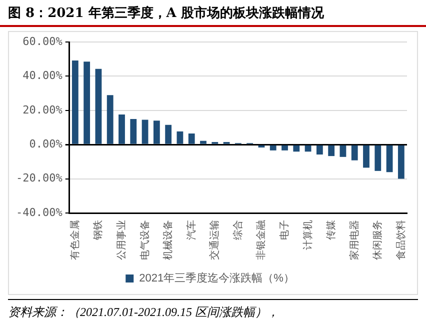 The width and height of the screenshot is (426, 336). What do you see at coordinates (261, 240) in the screenshot?
I see `x-tick-label: 非银金融` at bounding box center [261, 240].